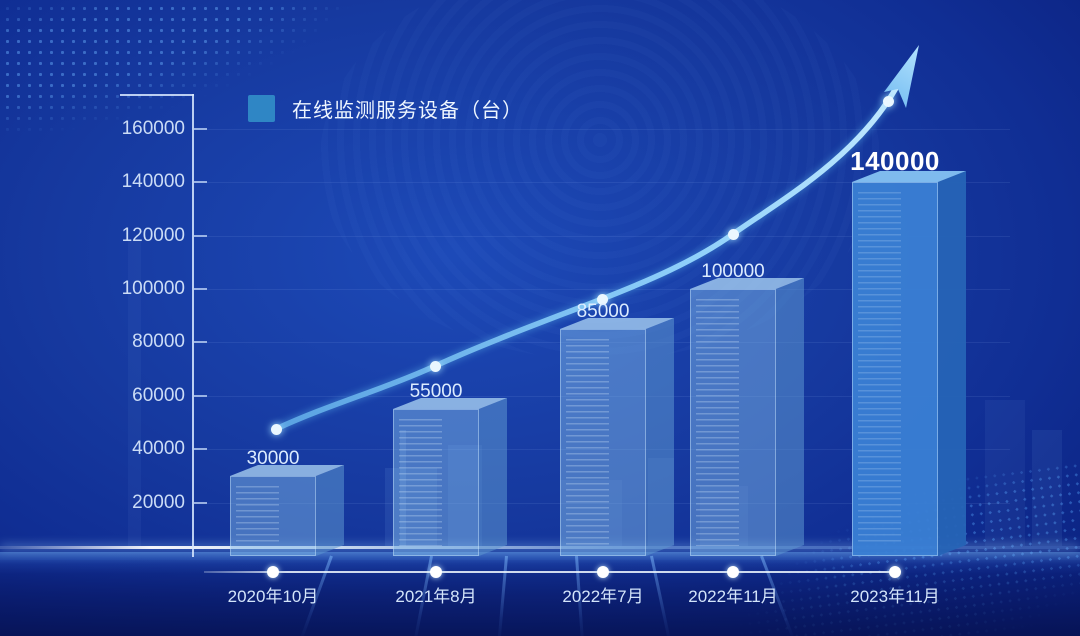 The width and height of the screenshot is (1080, 636). Describe the element at coordinates (273, 458) in the screenshot. I see `bar-value-label: 30000` at that location.